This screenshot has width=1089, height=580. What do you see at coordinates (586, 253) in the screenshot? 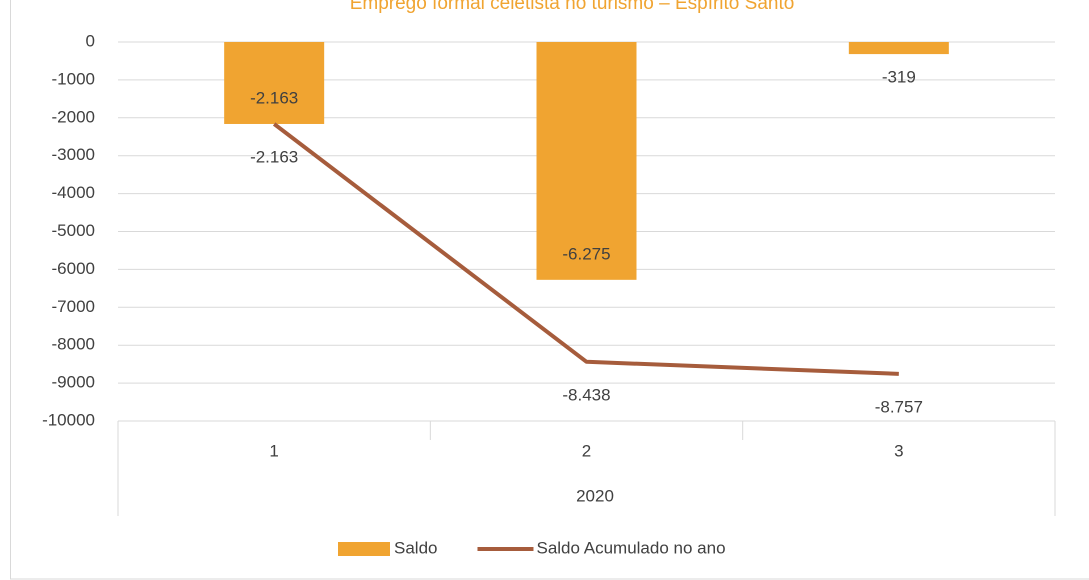
I see `data-label: -6.275` at bounding box center [586, 253].